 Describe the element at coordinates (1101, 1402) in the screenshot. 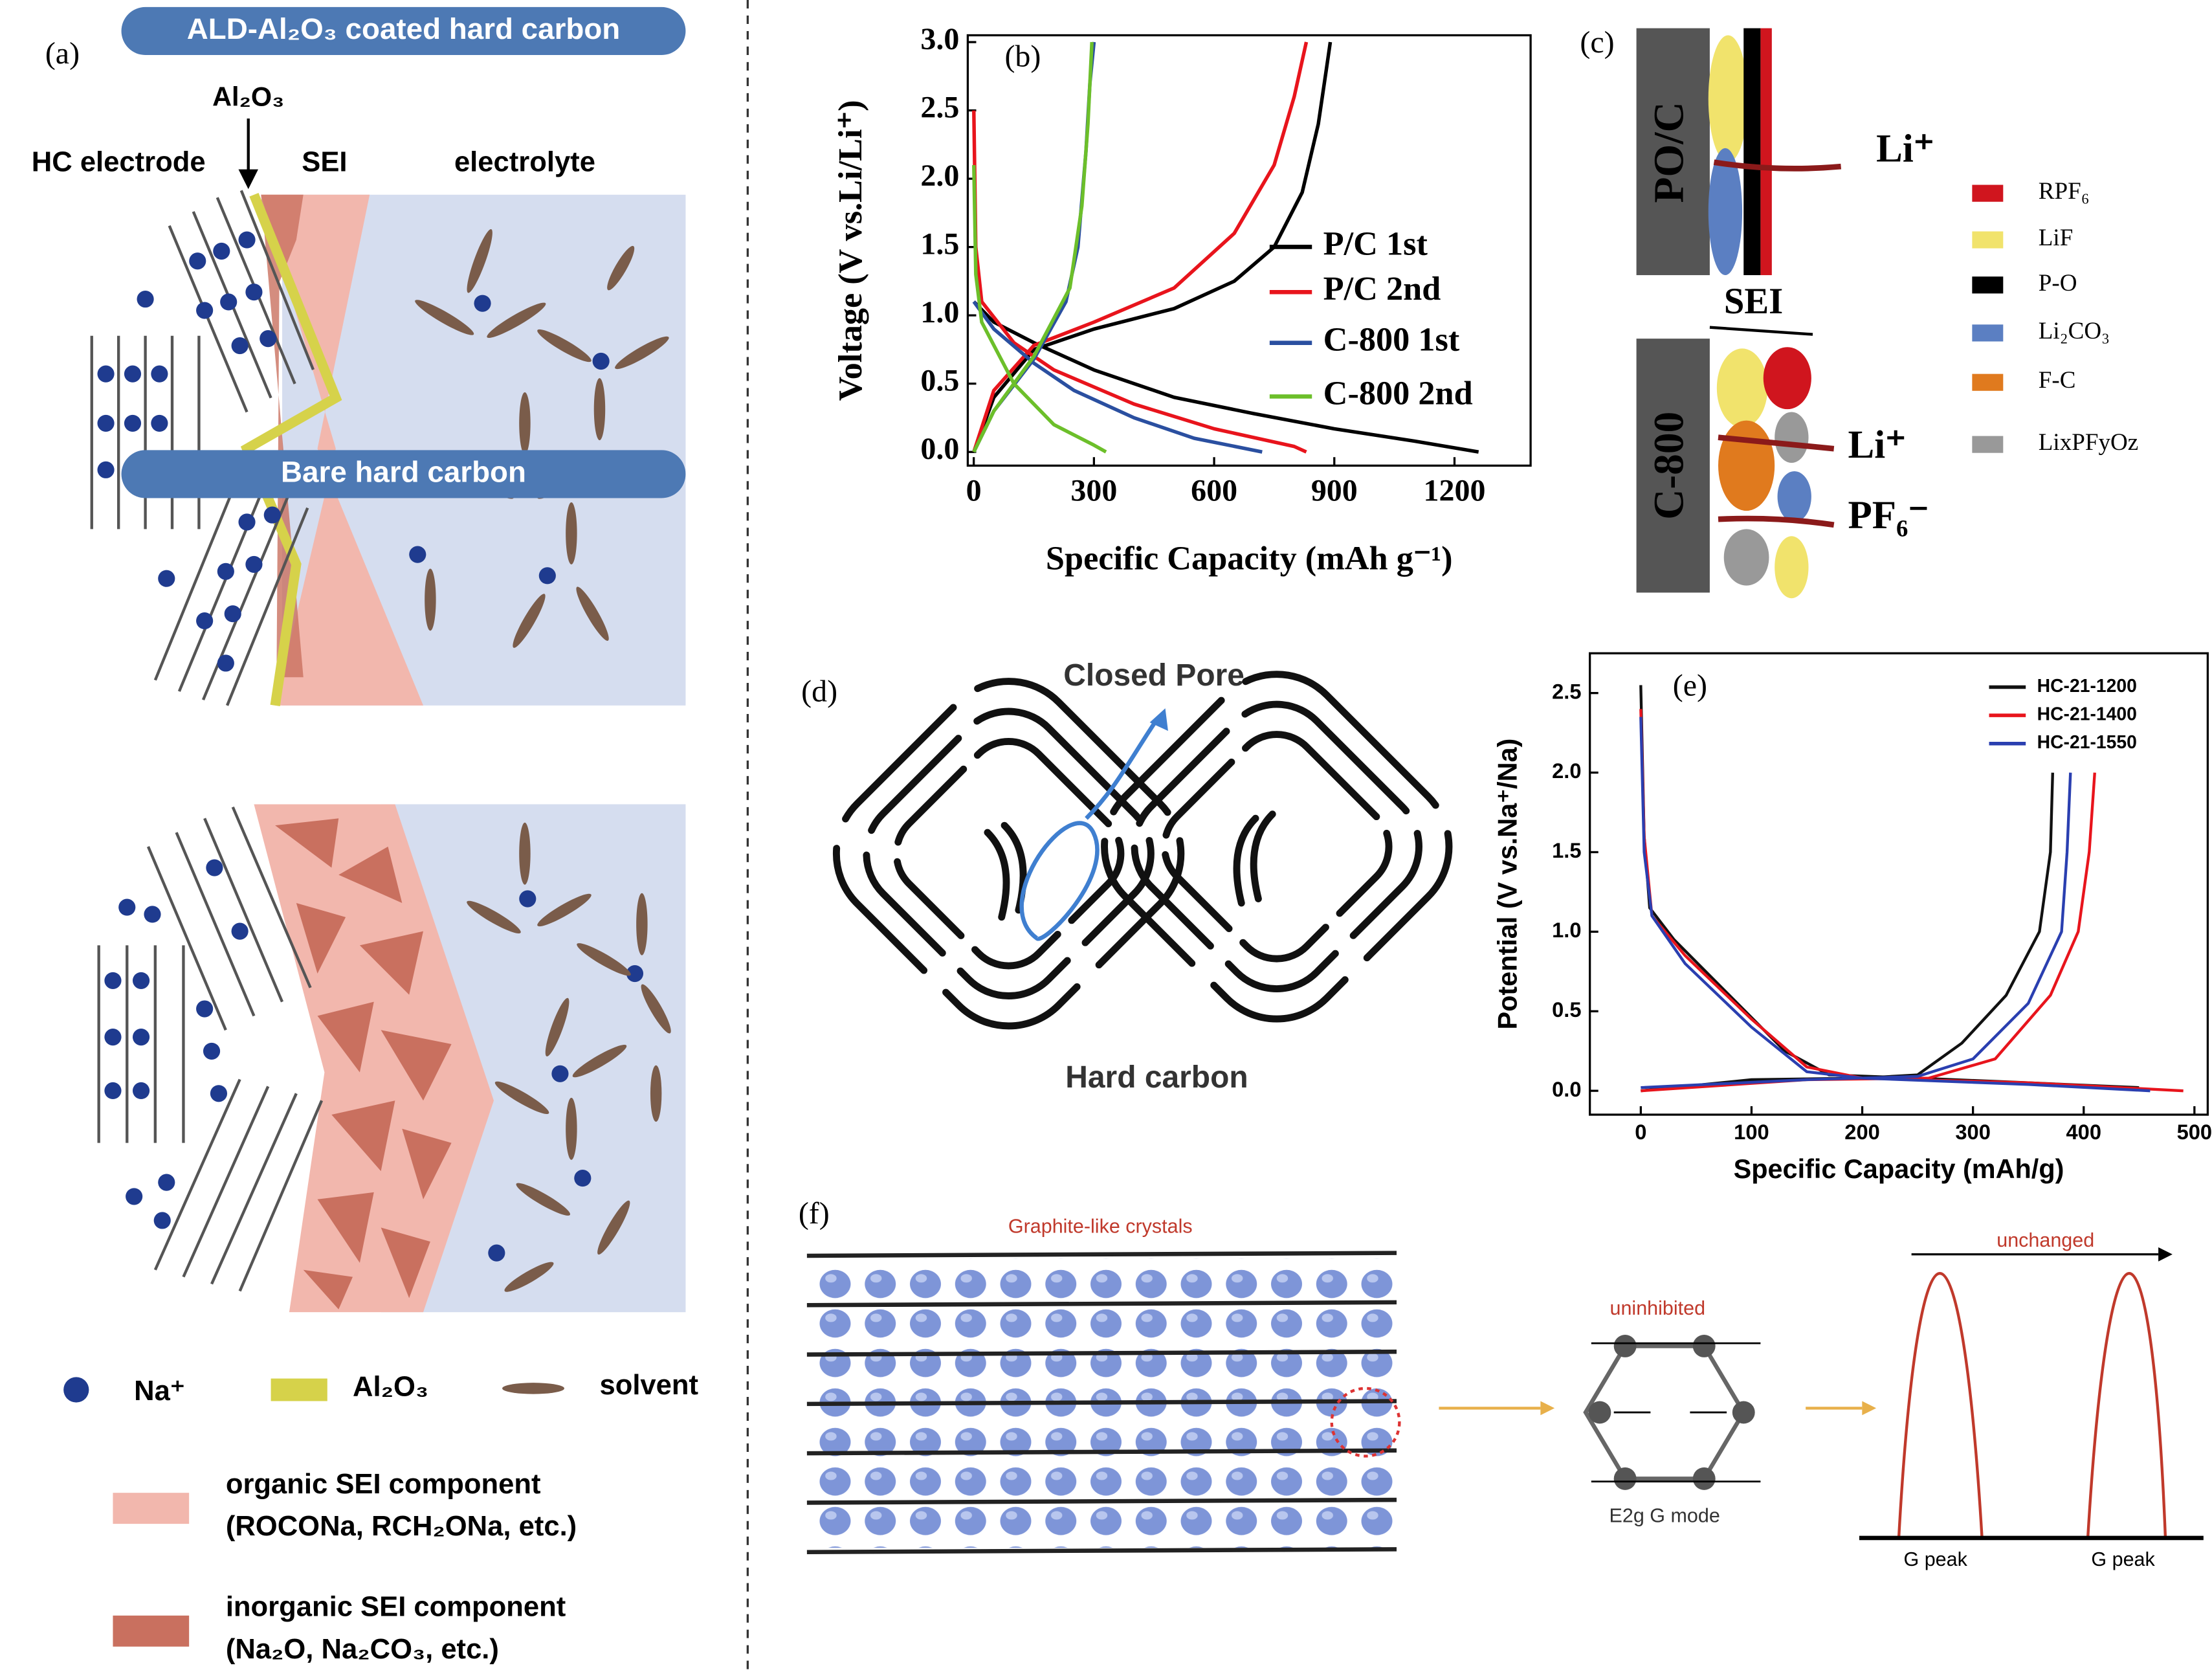

I see `graphene-layers` at that location.